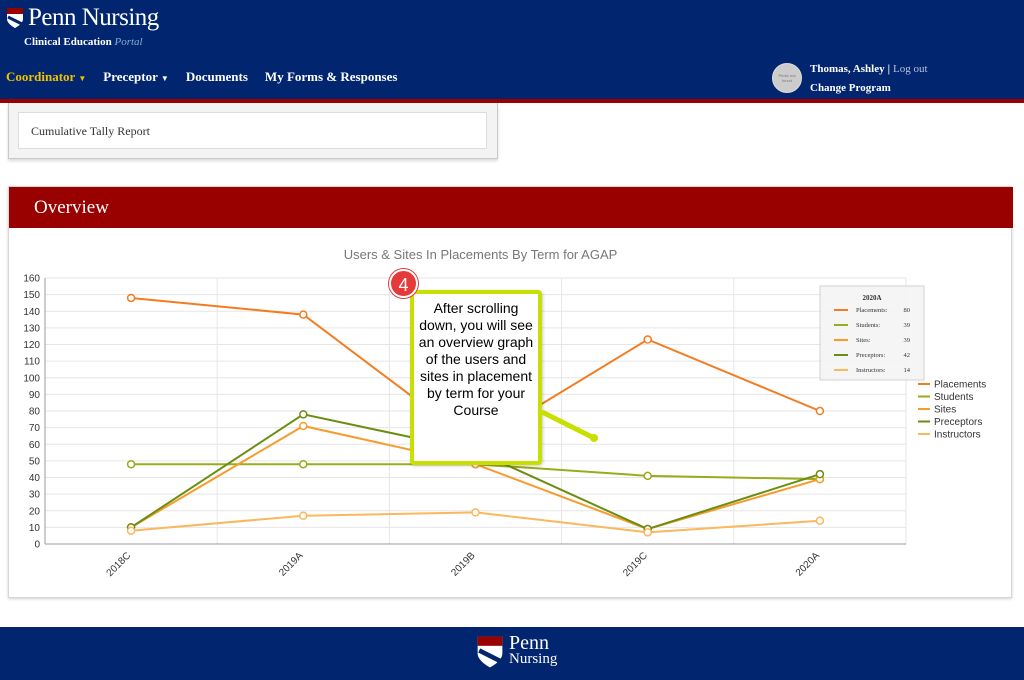  Describe the element at coordinates (31, 345) in the screenshot. I see `y-tick-label: 120` at that location.